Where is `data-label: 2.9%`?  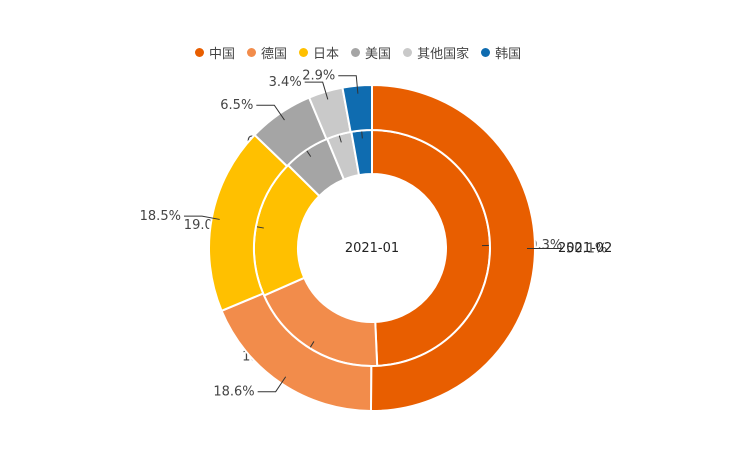 data-label: 2.9% is located at coordinates (318, 76).